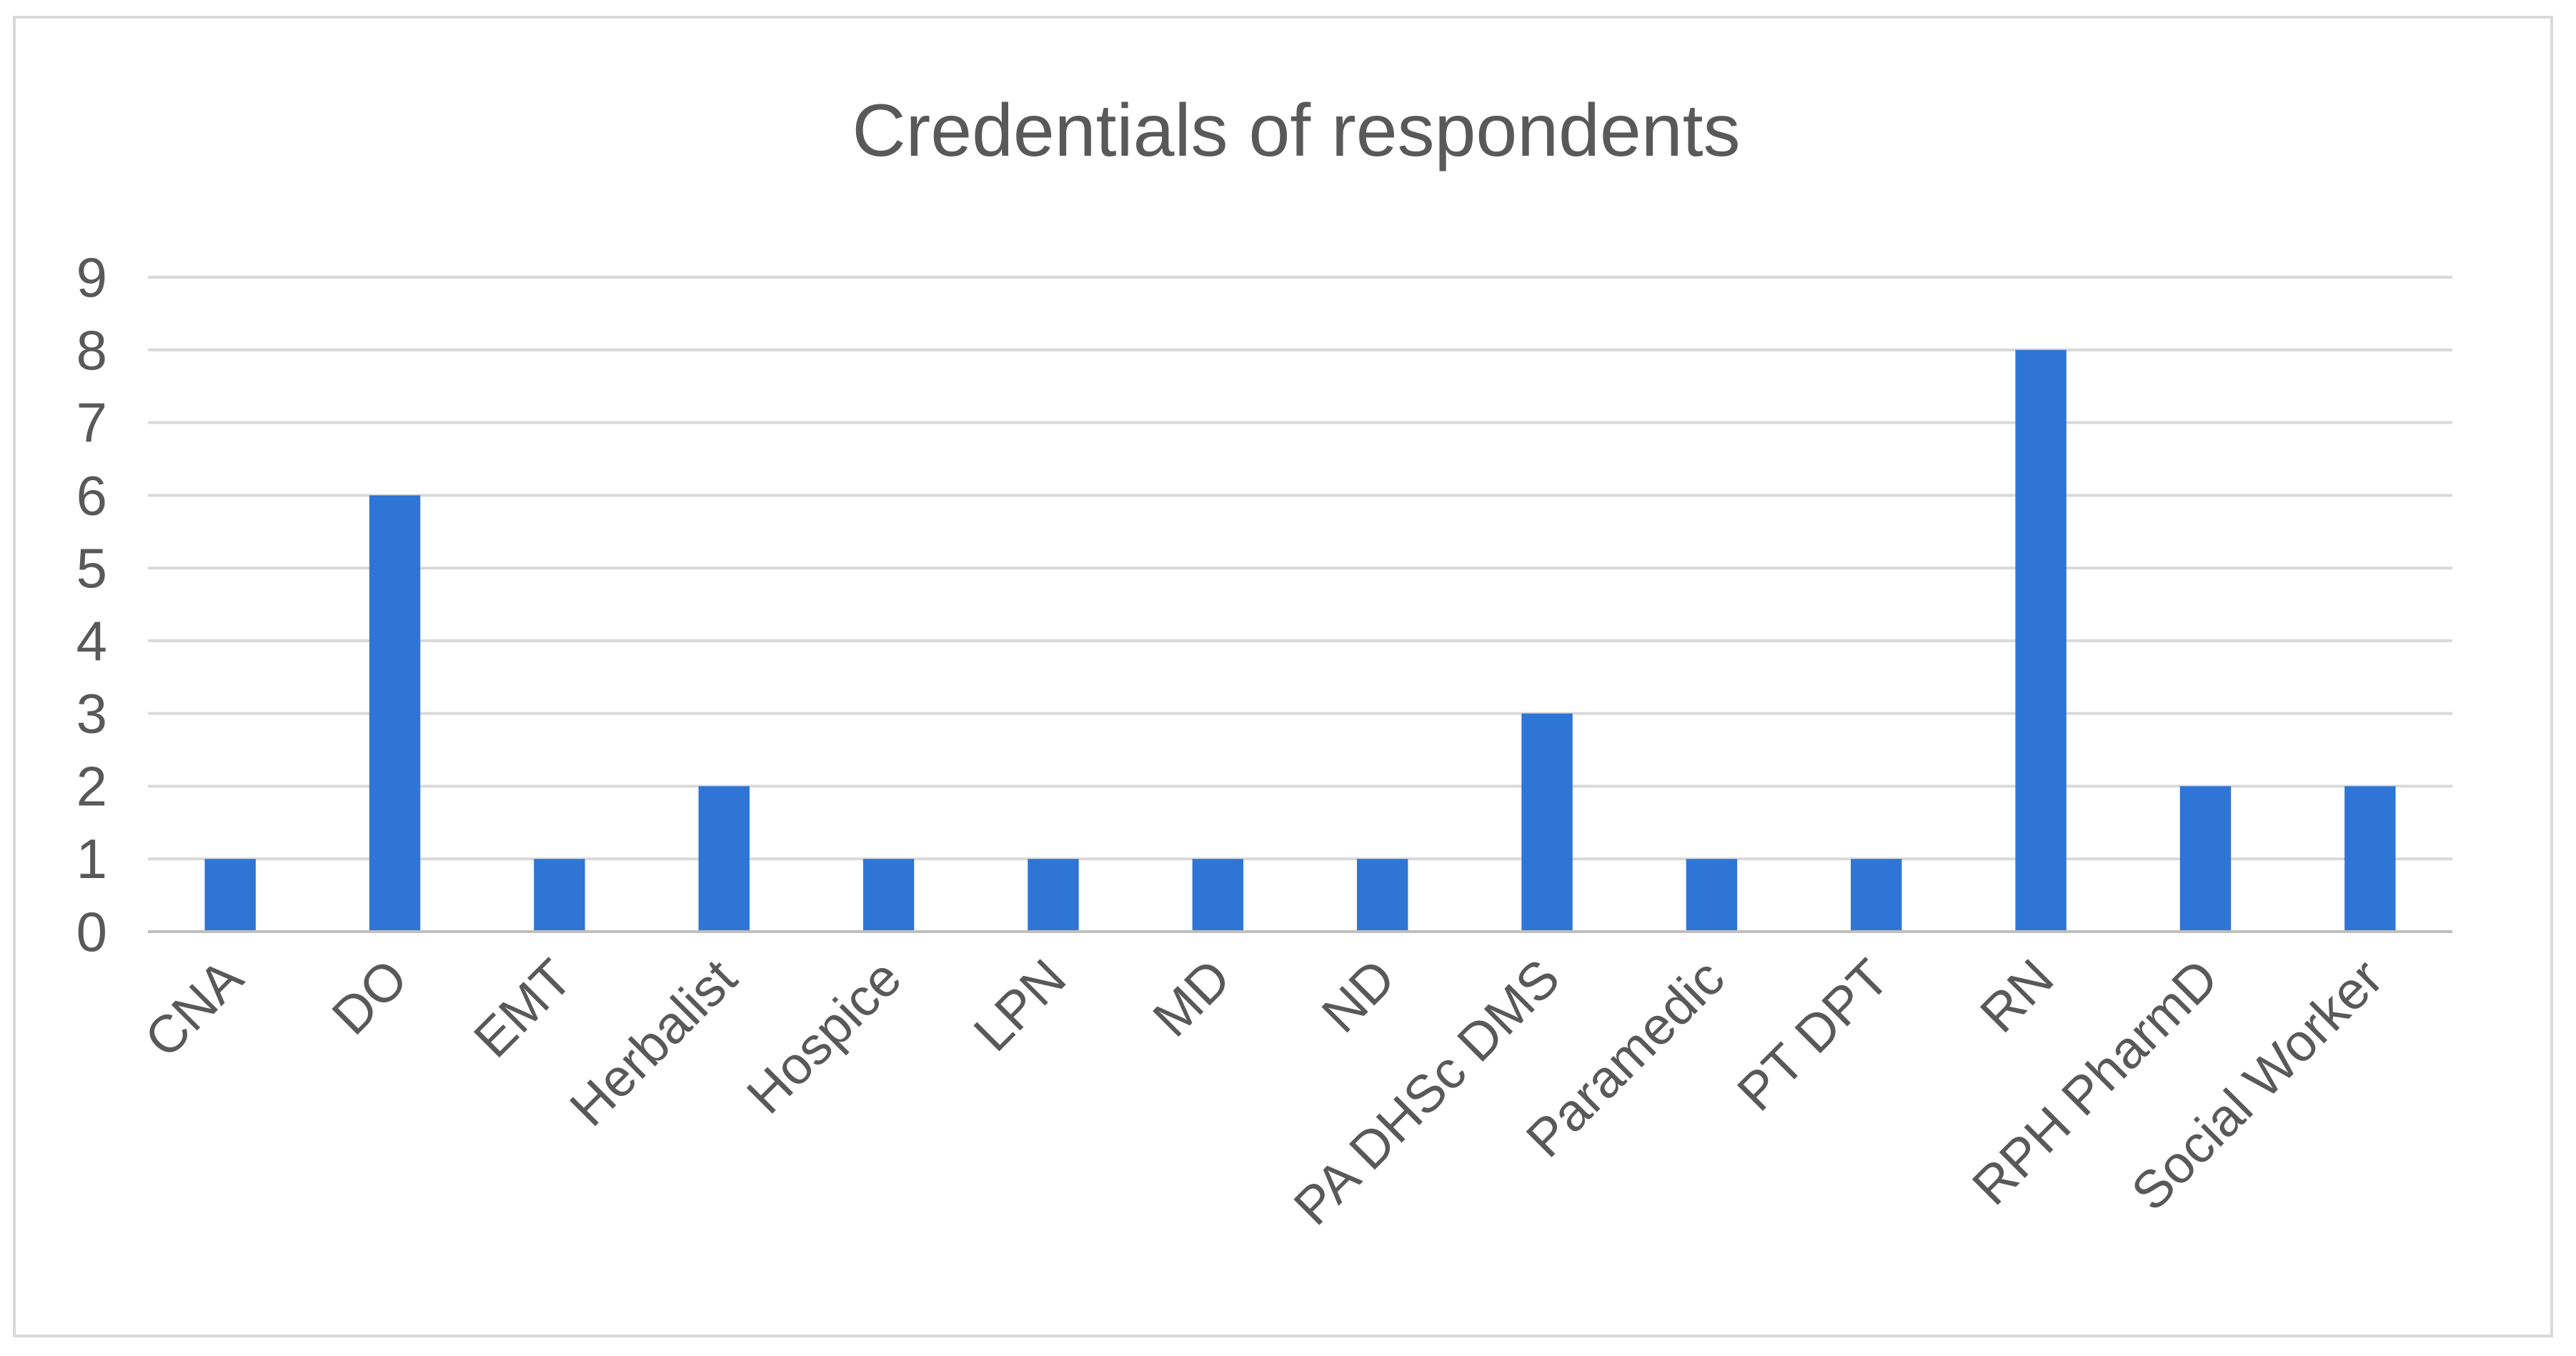  Describe the element at coordinates (395, 713) in the screenshot. I see `bar-do` at that location.